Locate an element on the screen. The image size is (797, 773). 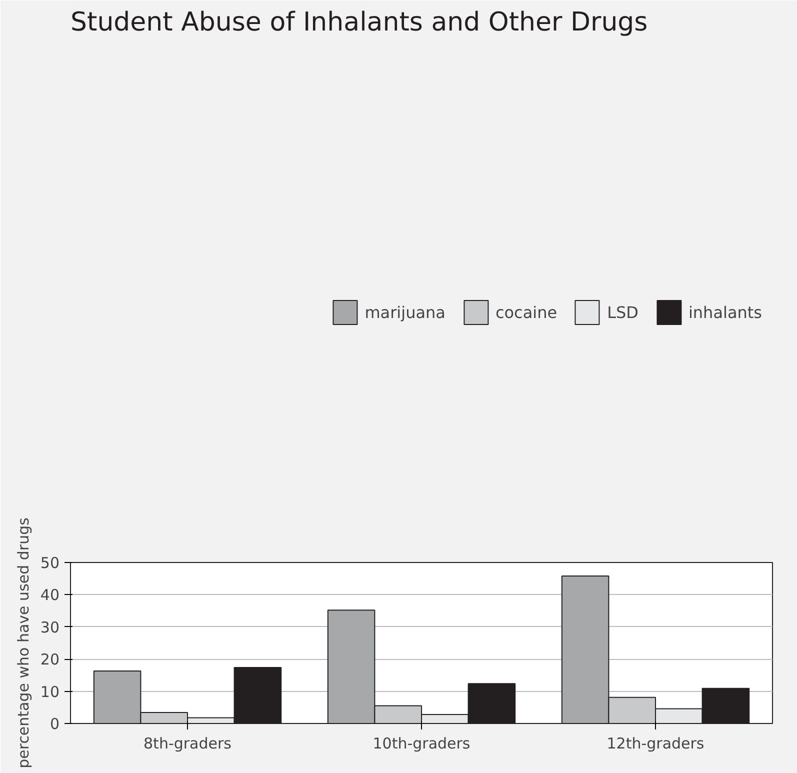
x-tick-label: 10th-graders is located at coordinates (421, 743).